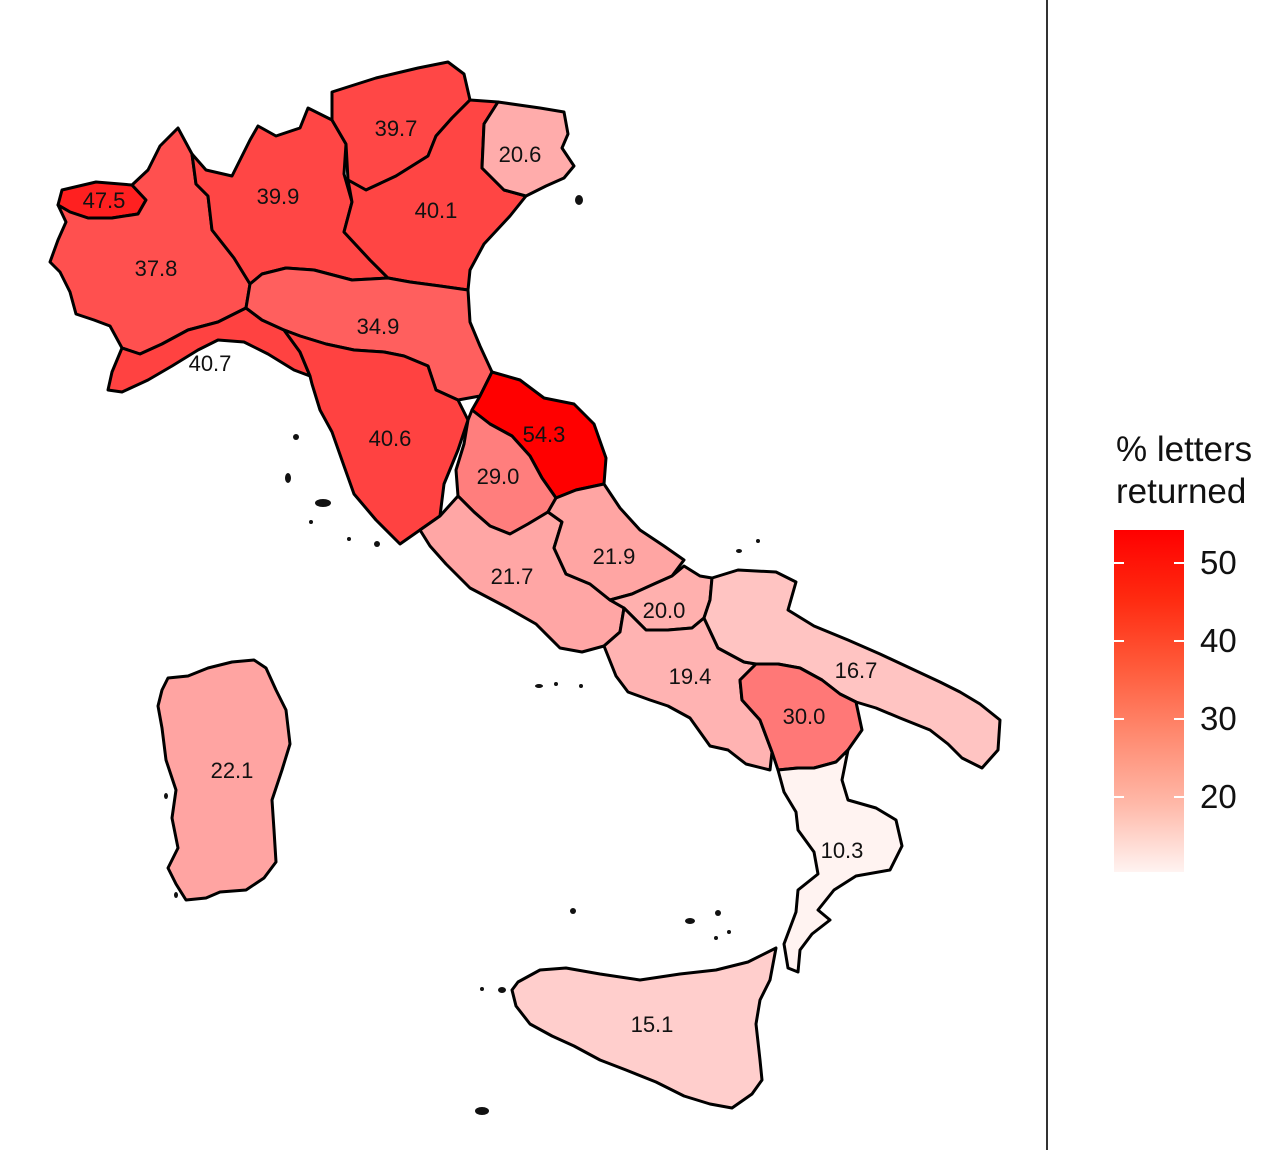 The height and width of the screenshot is (1150, 1280). I want to click on region-liguria, so click(209, 350).